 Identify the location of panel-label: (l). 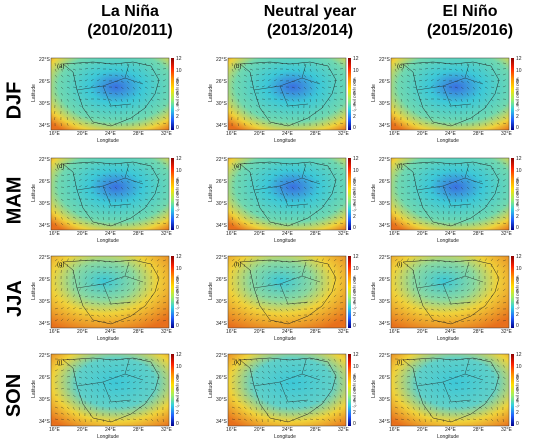
(400, 363).